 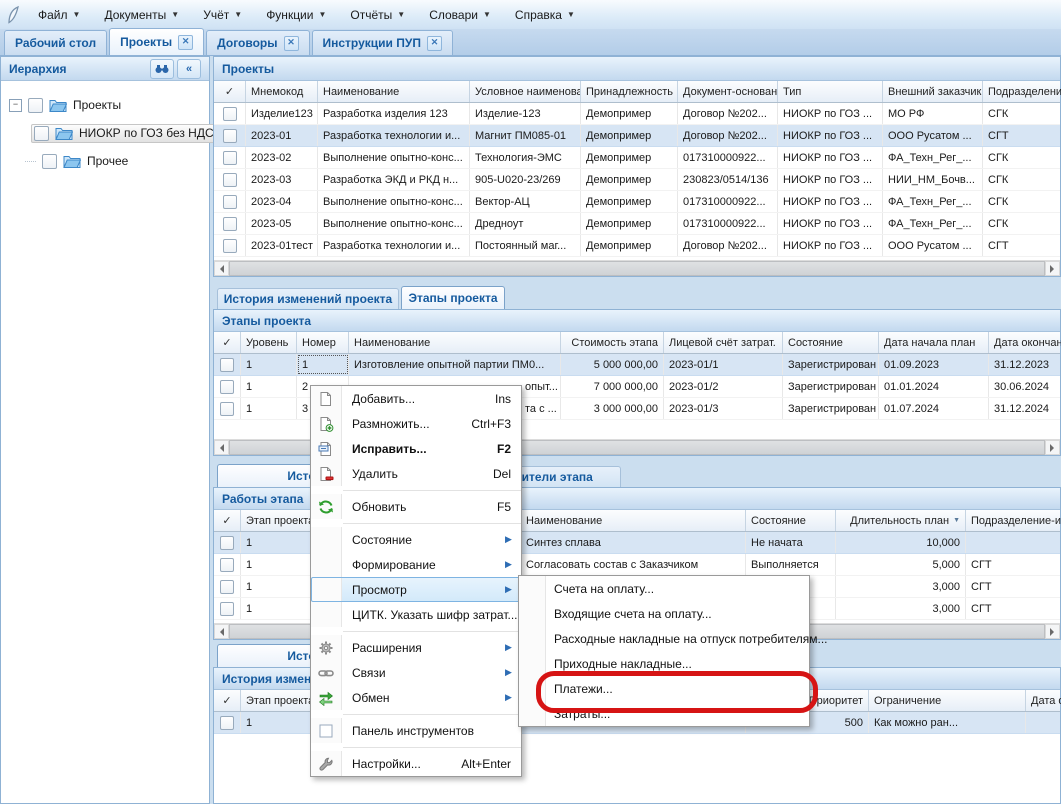 What do you see at coordinates (416, 448) in the screenshot?
I see `context-menu-item-3: Исправить... F2` at bounding box center [416, 448].